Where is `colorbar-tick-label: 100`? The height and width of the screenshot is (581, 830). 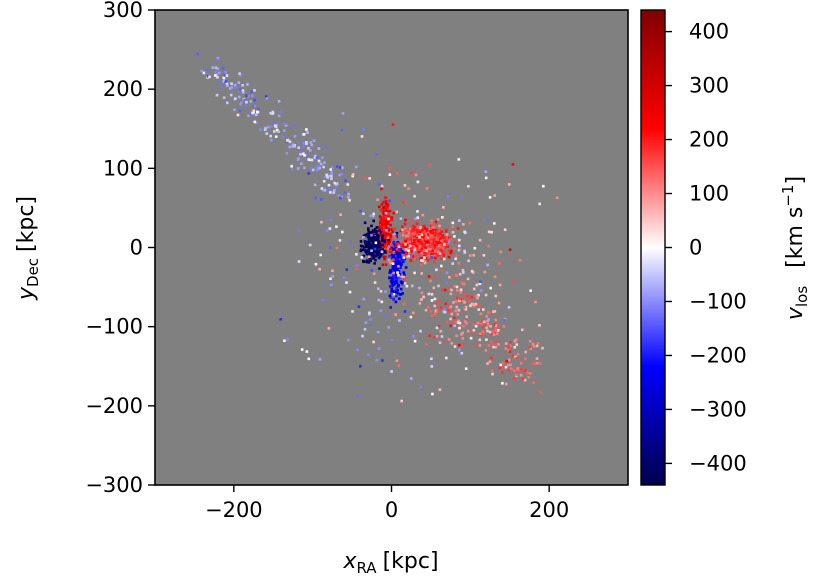
colorbar-tick-label: 100 is located at coordinates (709, 194).